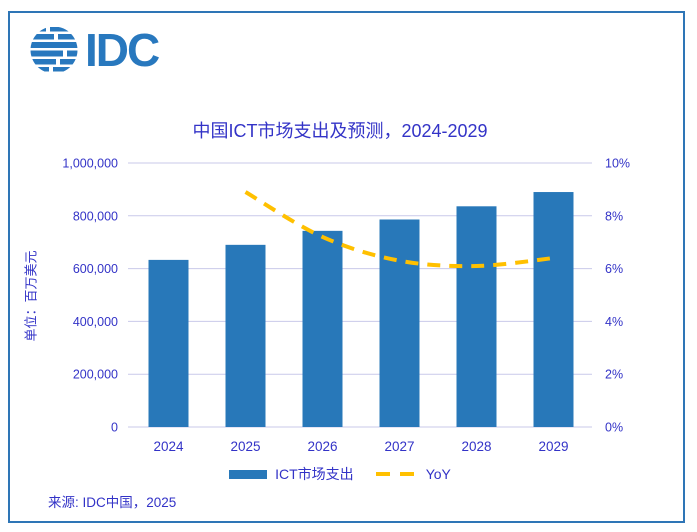 Image resolution: width=697 pixels, height=532 pixels. I want to click on legend-bar-swatch-icon, so click(248, 474).